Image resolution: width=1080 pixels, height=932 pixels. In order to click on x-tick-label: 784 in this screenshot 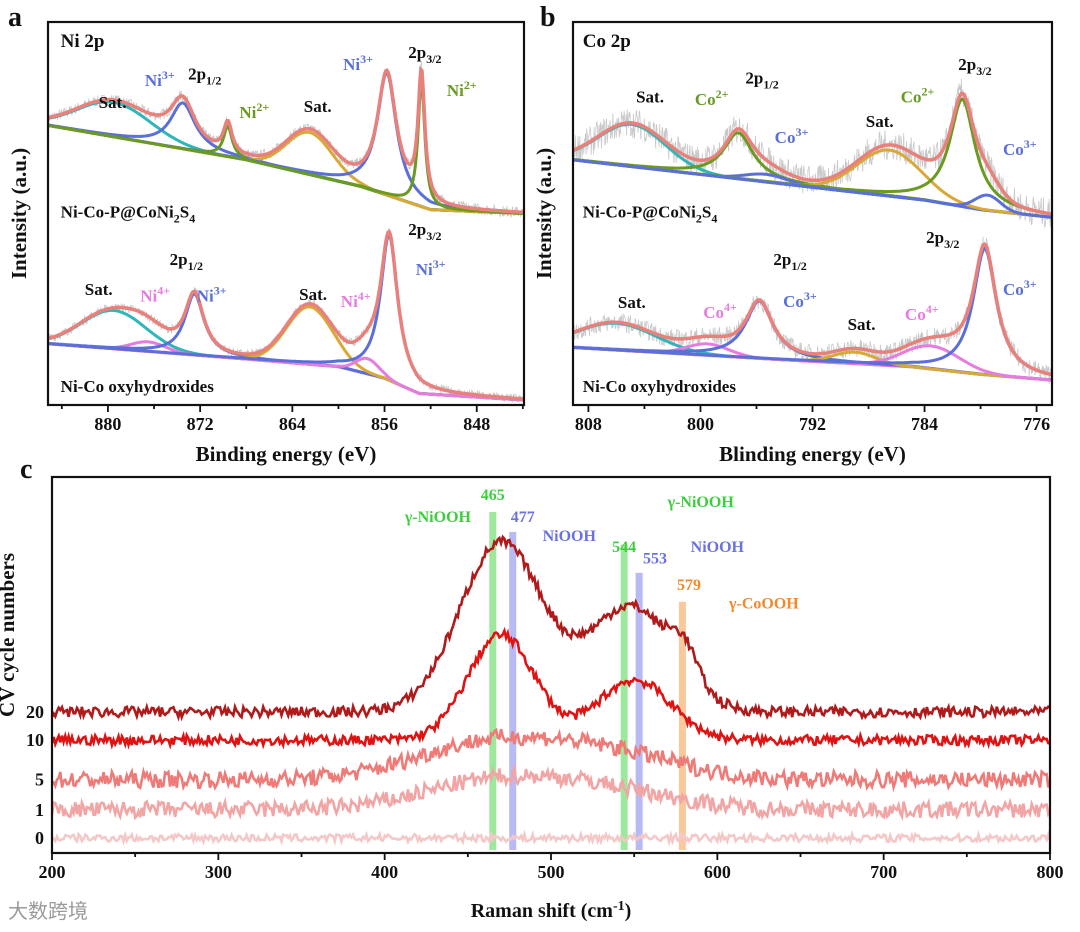, I will do `click(924, 424)`.